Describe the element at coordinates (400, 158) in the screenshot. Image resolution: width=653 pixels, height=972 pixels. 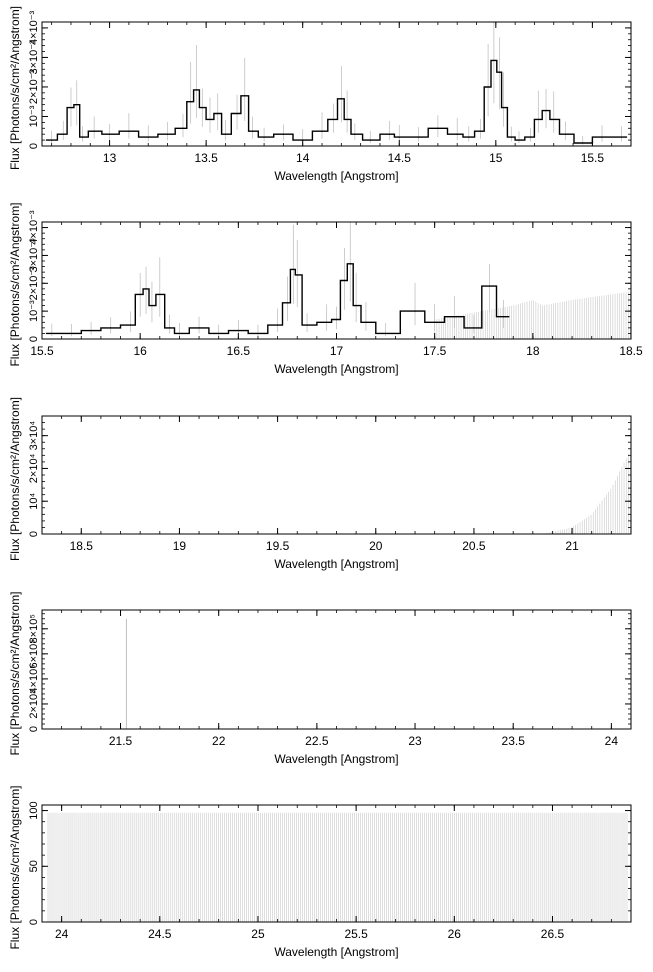
I see `x-tick-label: 14.5` at that location.